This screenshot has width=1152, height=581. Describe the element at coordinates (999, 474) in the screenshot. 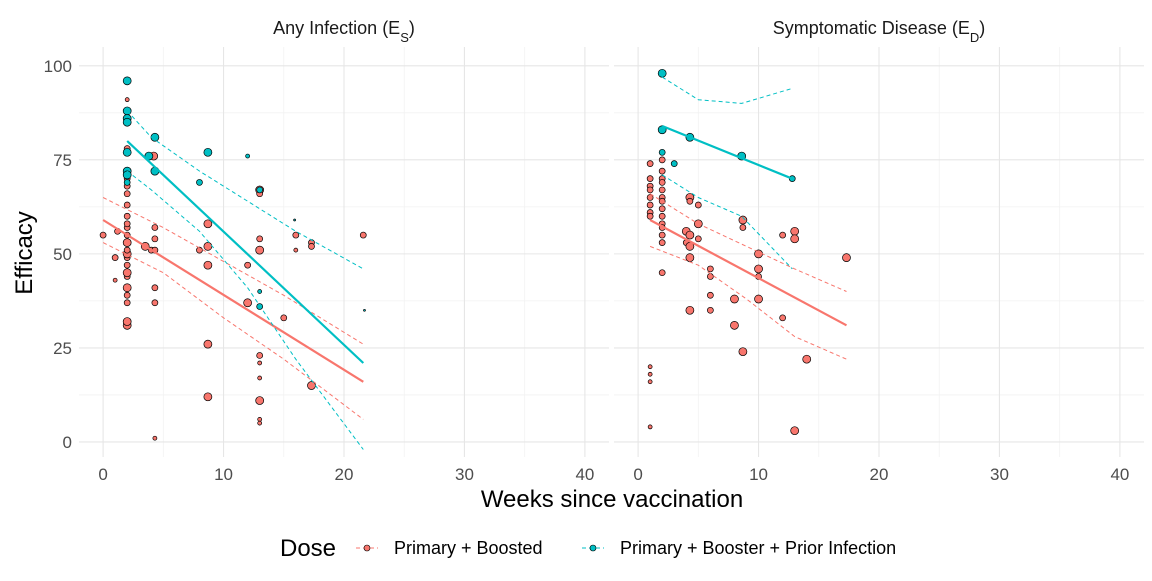

I see `x-tick-label: 30` at that location.